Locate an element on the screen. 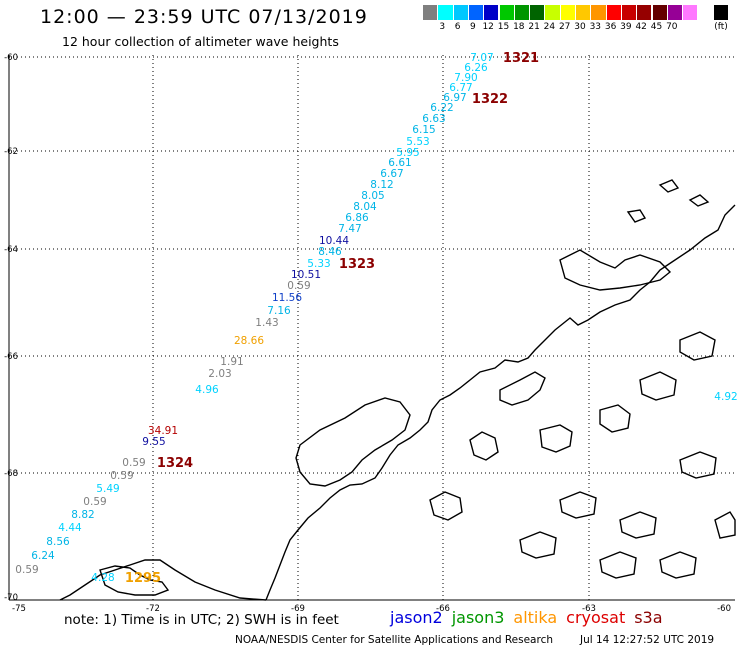  wave-height-label: 6.67 is located at coordinates (391, 174).